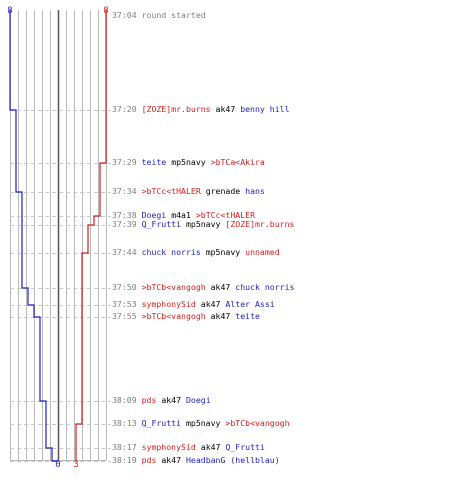 The width and height of the screenshot is (450, 500). Describe the element at coordinates (171, 252) in the screenshot. I see `killer-name: chuck norris` at that location.